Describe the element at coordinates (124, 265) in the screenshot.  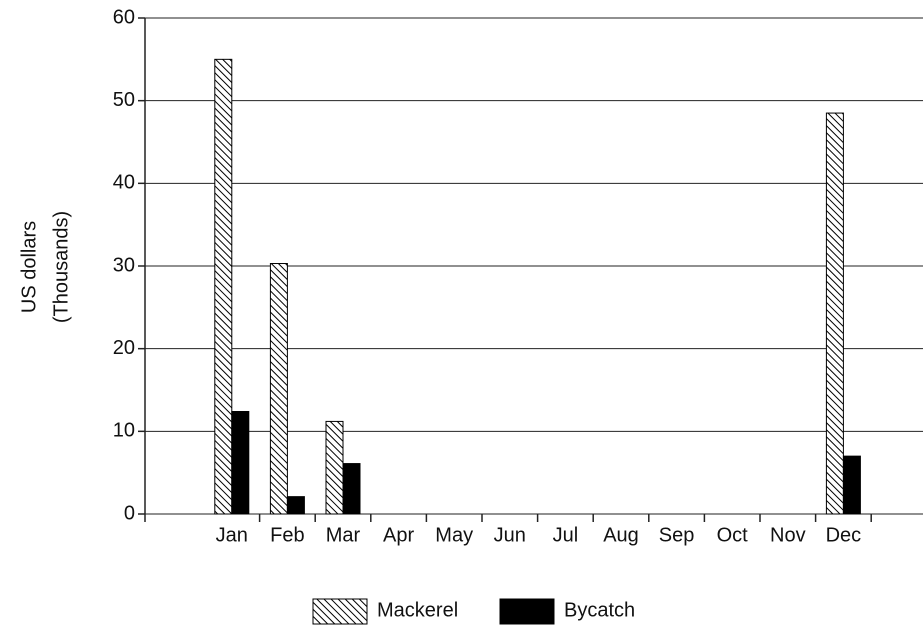
I see `y-tick-label: 30` at that location.